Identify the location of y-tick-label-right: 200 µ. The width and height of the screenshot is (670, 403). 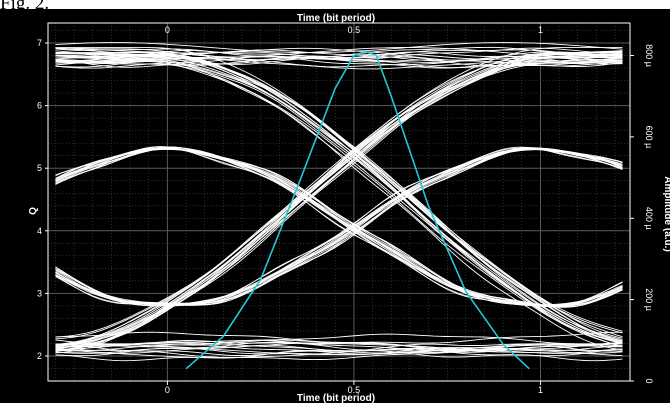
(649, 299).